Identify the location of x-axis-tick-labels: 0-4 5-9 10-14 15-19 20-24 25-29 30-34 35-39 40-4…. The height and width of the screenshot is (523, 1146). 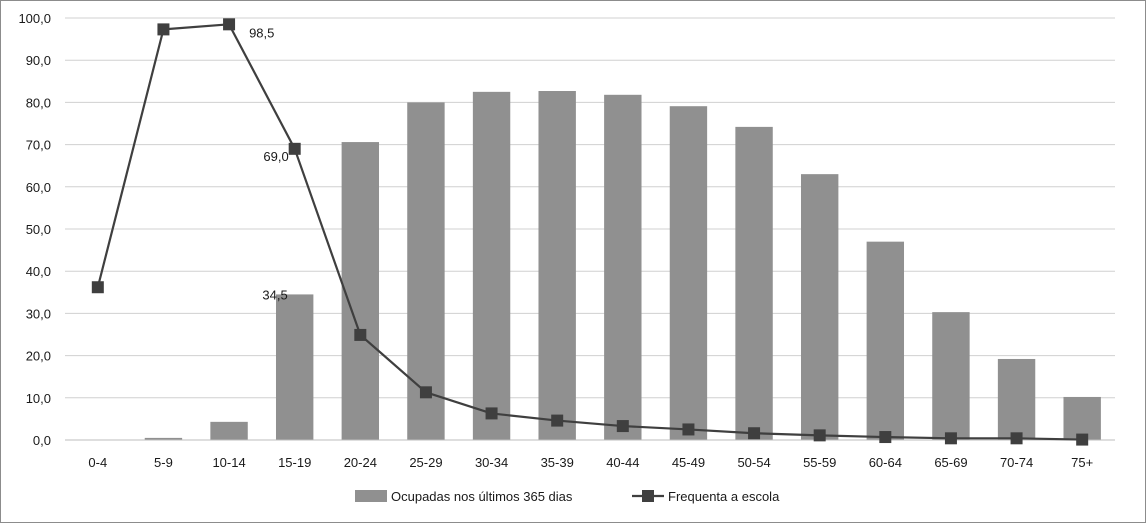
(590, 462).